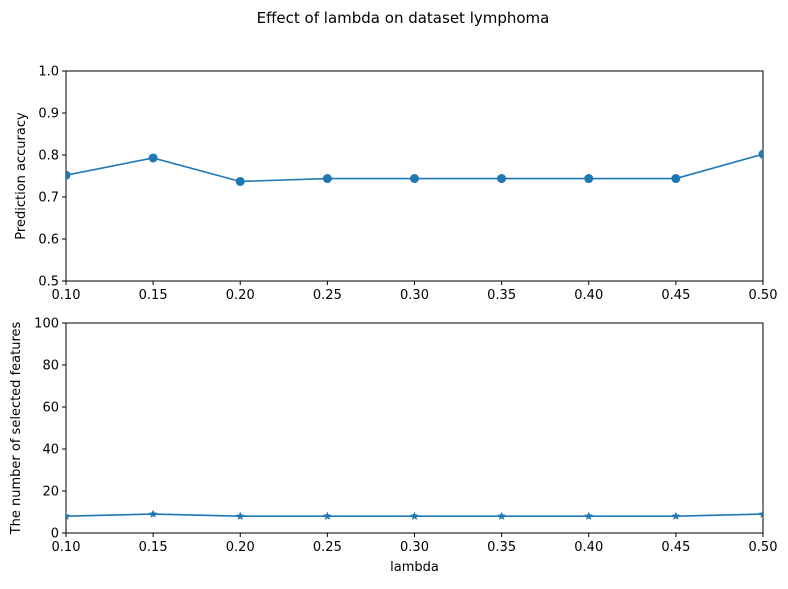  What do you see at coordinates (48, 198) in the screenshot?
I see `y-tick-label: 0.7` at bounding box center [48, 198].